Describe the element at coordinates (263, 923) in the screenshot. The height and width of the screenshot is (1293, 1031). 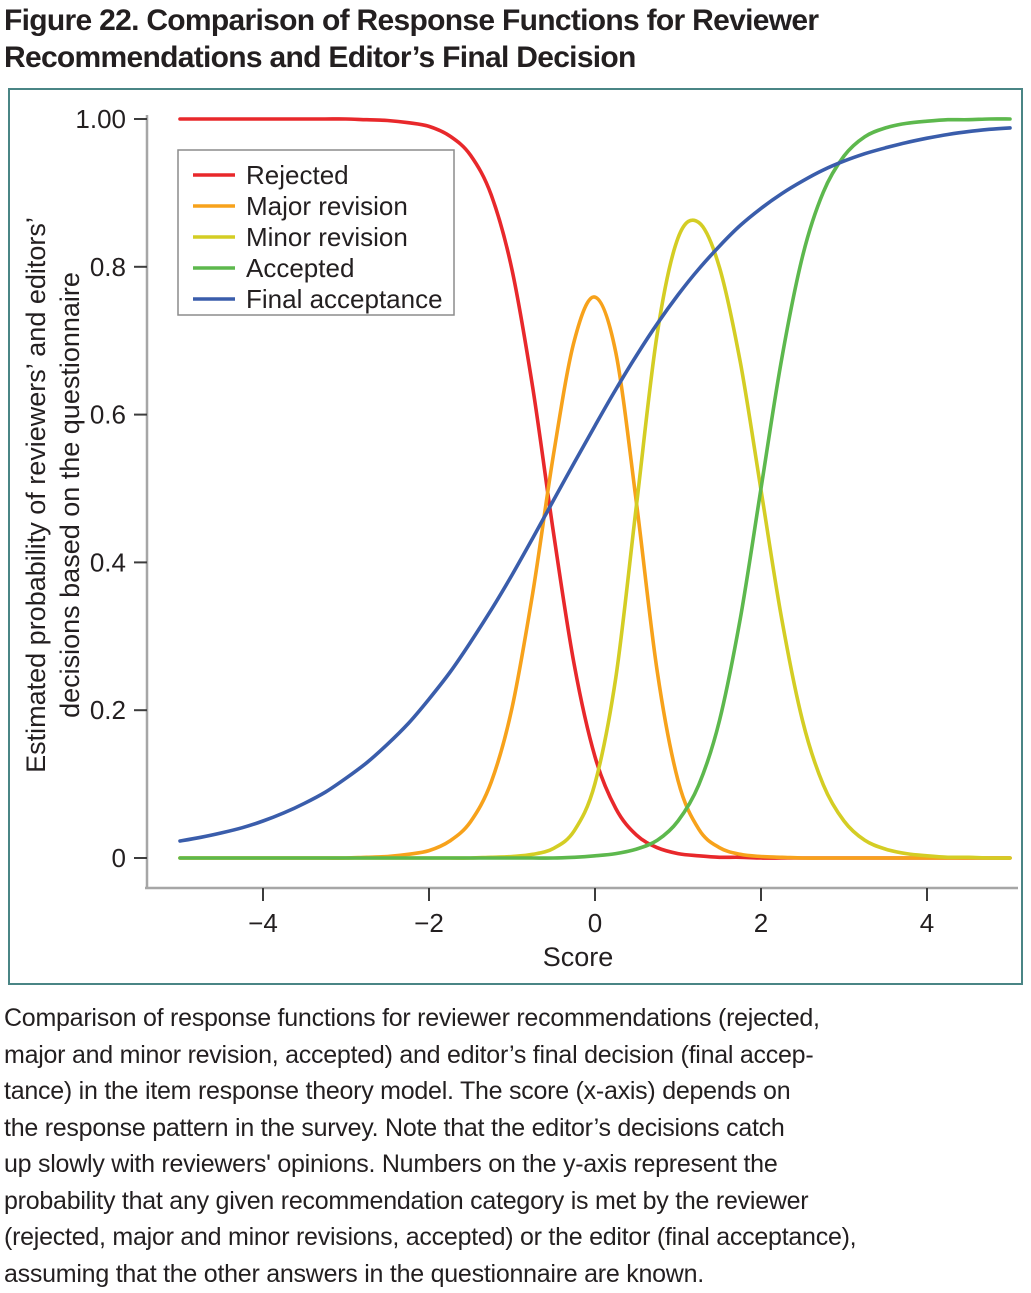
I see `svg-text: −4` at that location.